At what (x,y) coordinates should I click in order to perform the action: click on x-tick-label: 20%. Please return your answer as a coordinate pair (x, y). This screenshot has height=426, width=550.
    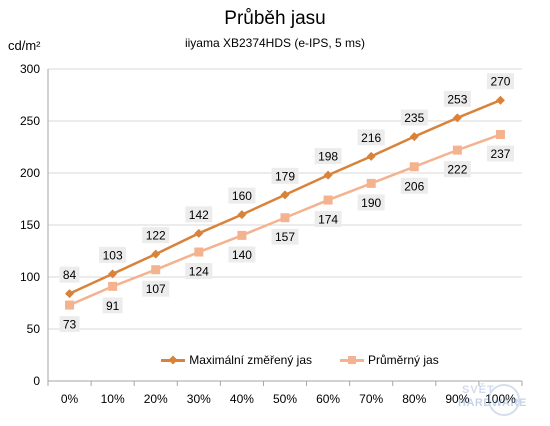
    Looking at the image, I should click on (156, 399).